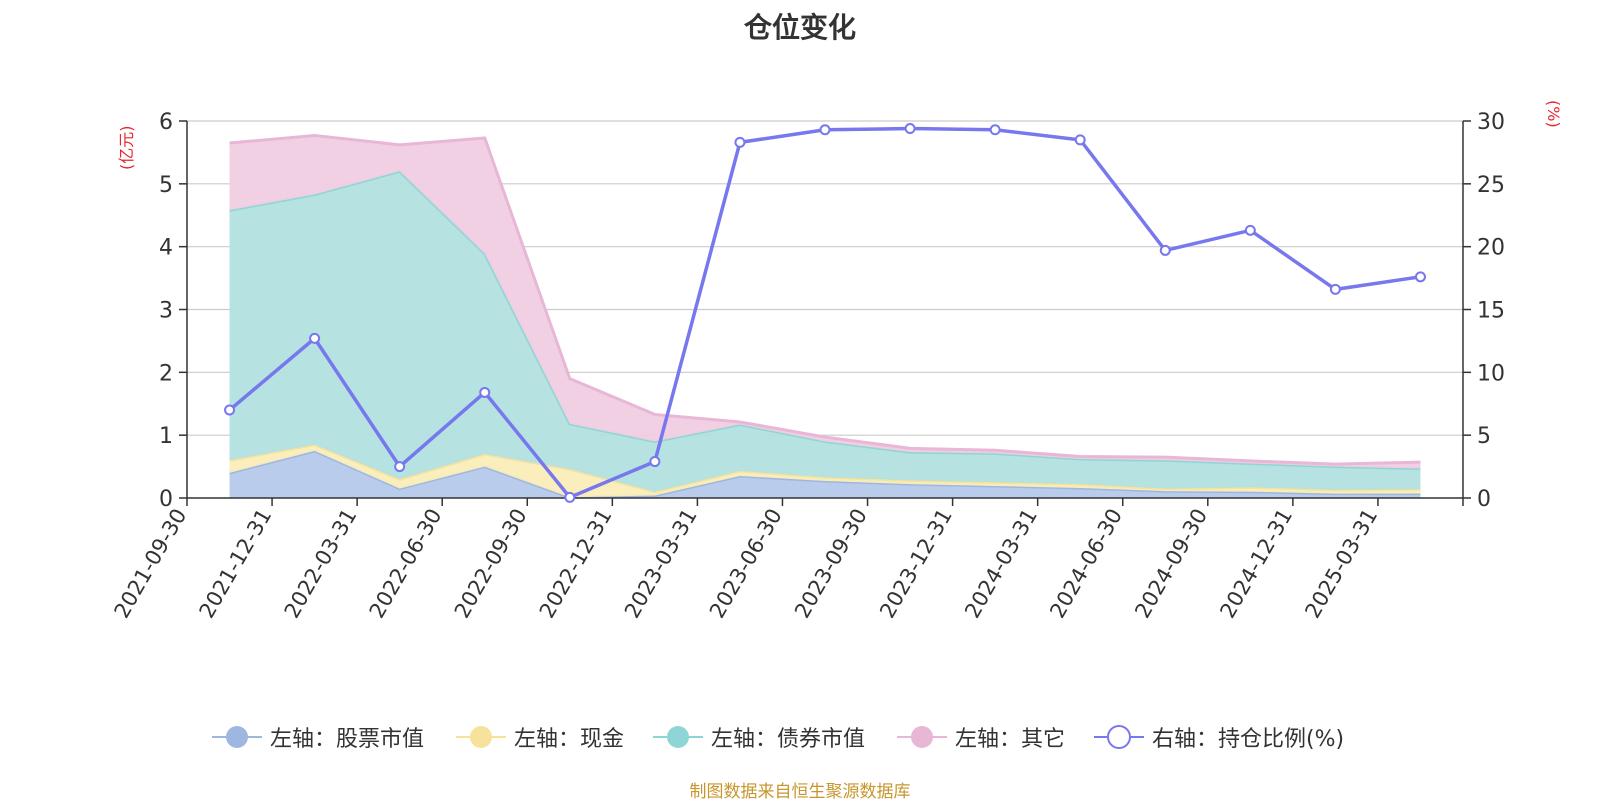 The image size is (1600, 802). What do you see at coordinates (321, 564) in the screenshot?
I see `x-axis-tick-label: 2022-03-31` at bounding box center [321, 564].